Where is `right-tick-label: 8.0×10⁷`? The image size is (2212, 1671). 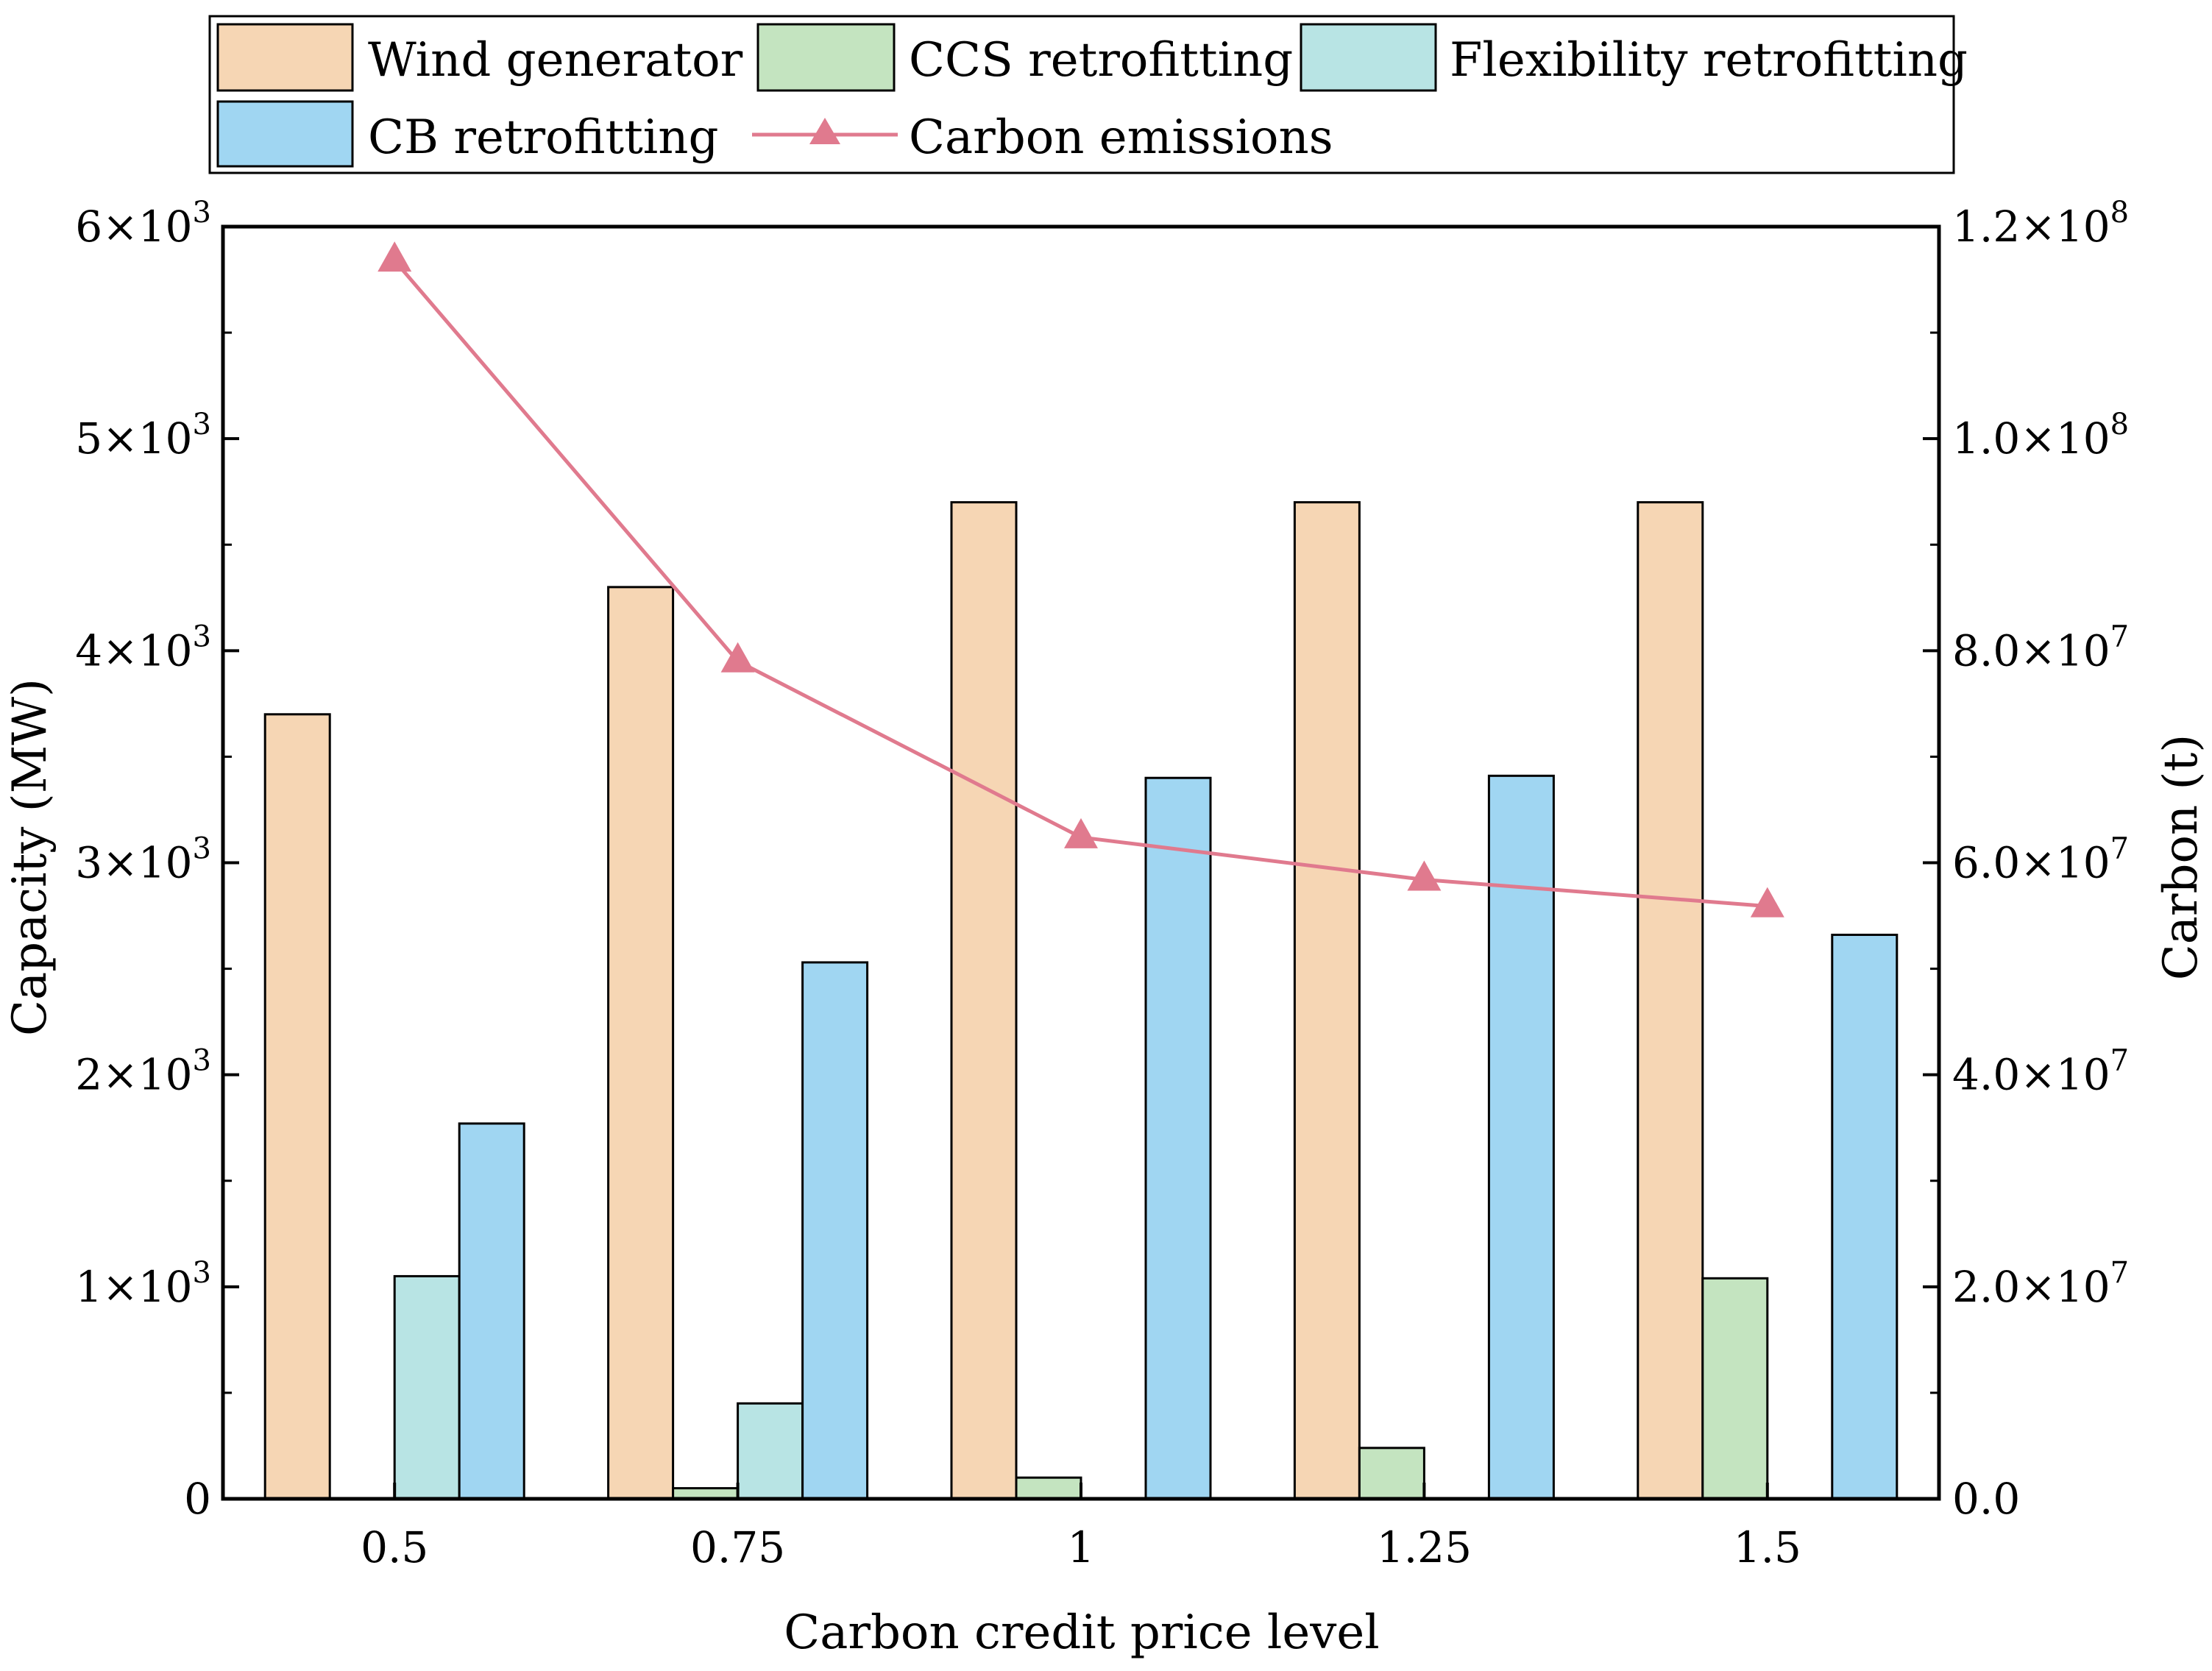 right-tick-label: 8.0×10⁷ is located at coordinates (2041, 647).